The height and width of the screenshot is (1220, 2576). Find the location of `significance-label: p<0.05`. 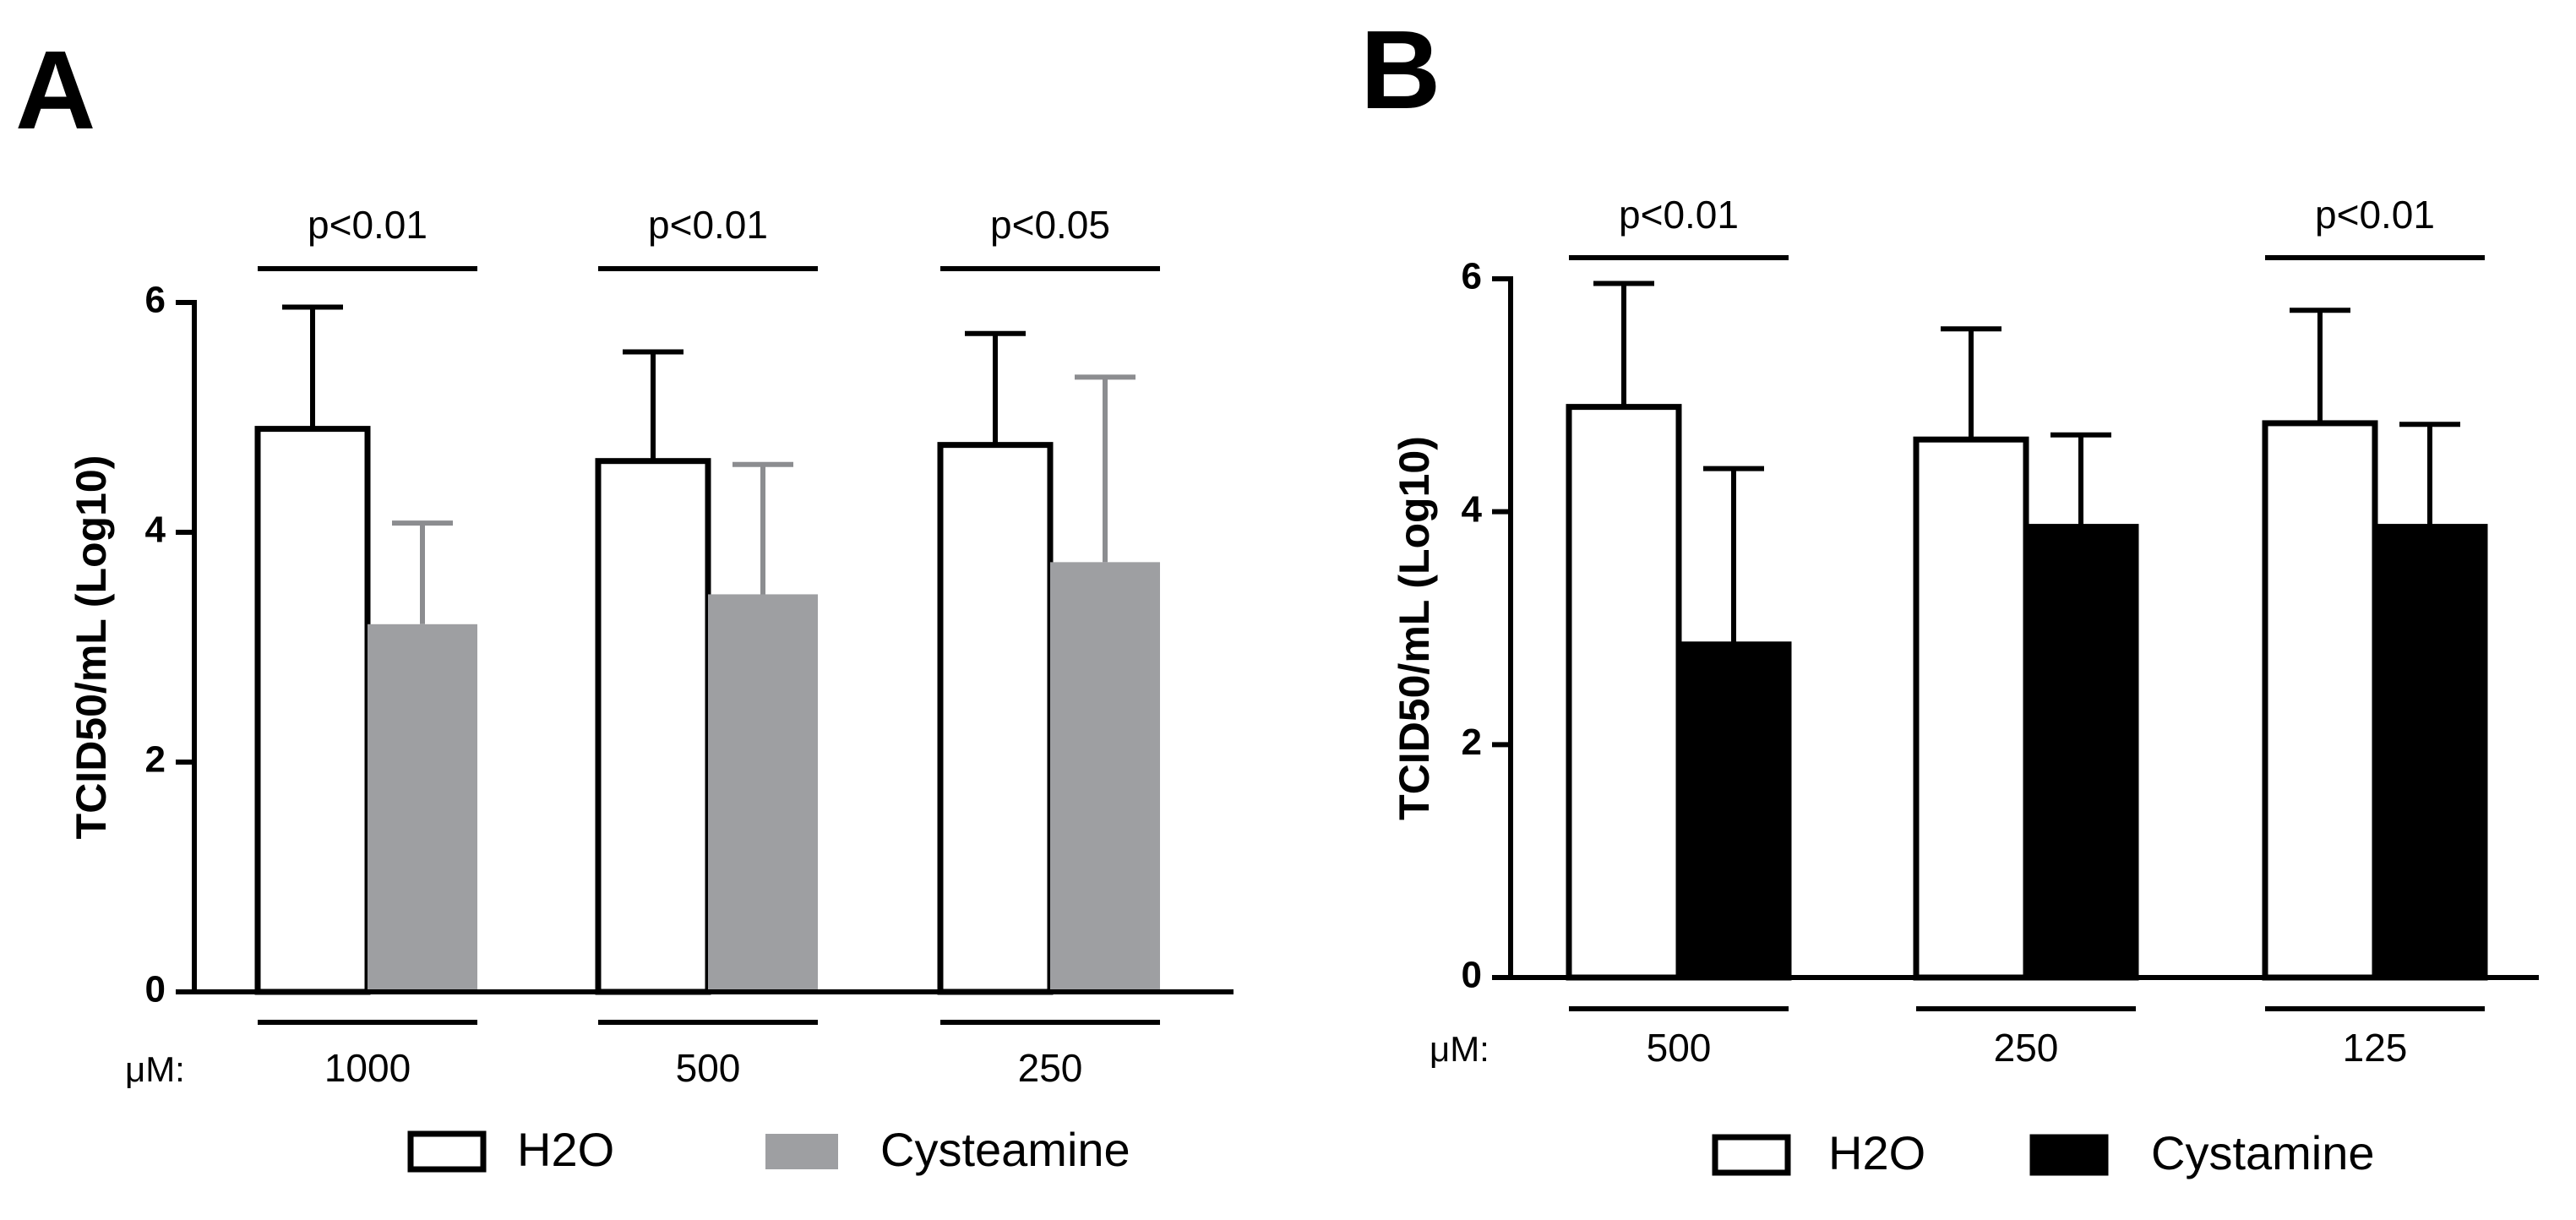

significance-label: p<0.05 is located at coordinates (1050, 225).